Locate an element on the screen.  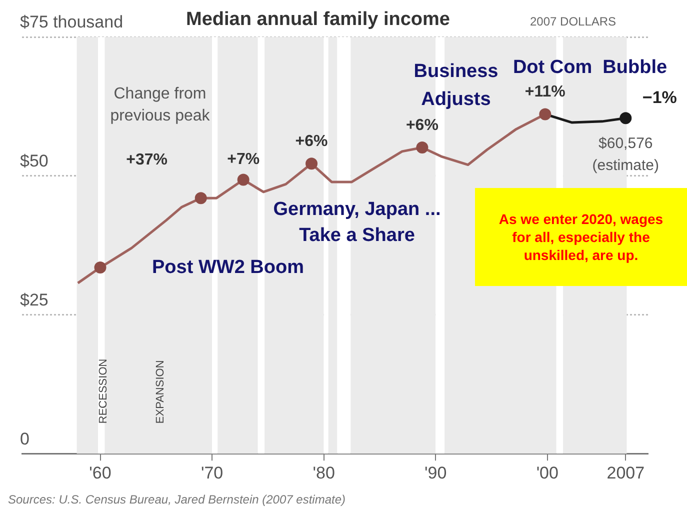
annotation: +11% is located at coordinates (545, 92).